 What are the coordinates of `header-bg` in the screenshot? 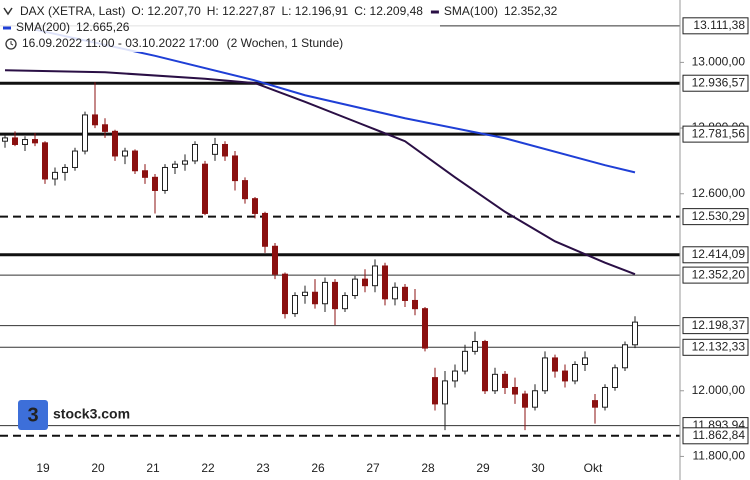 It's located at (220, 27).